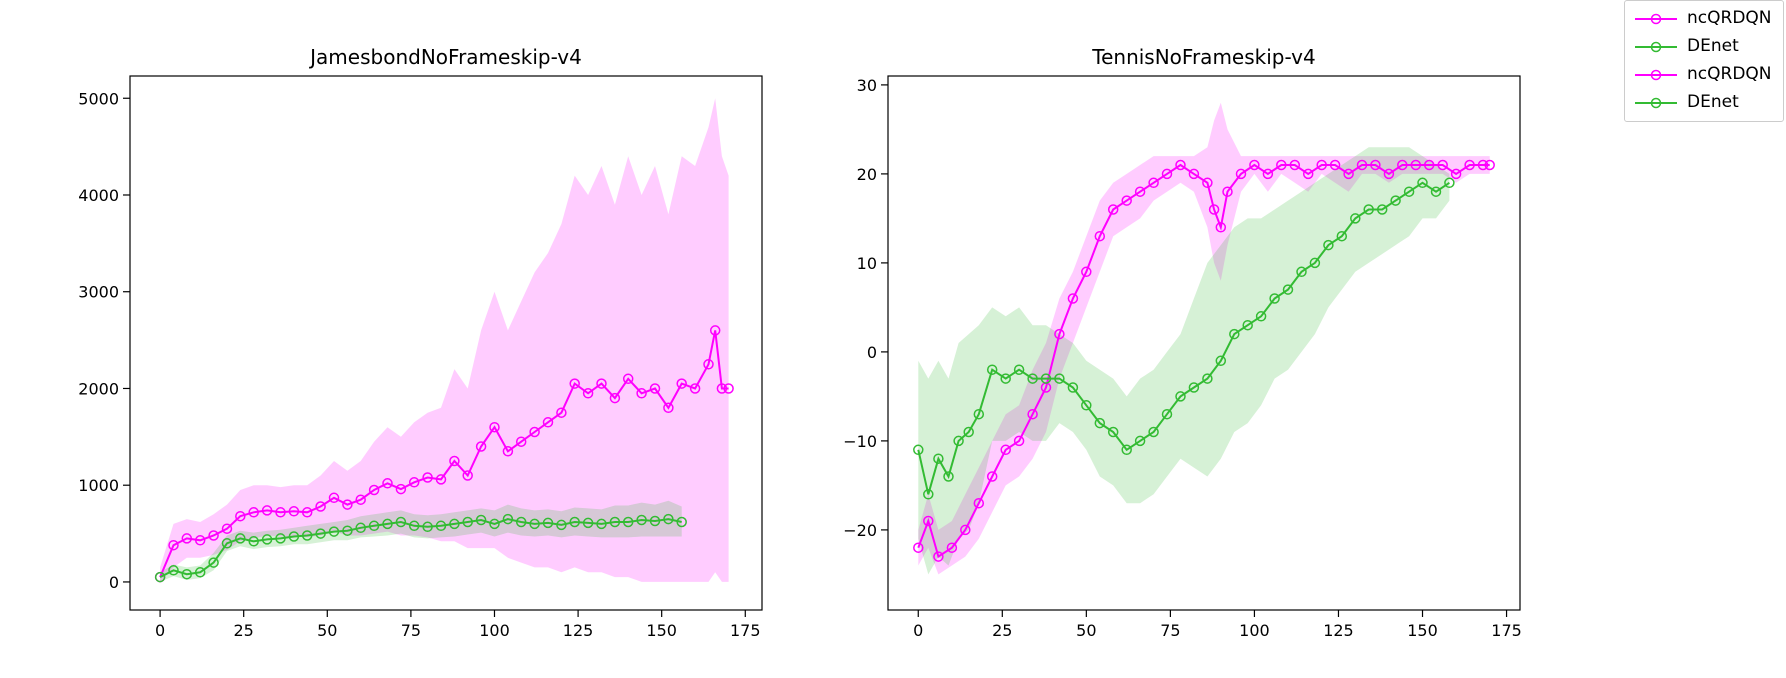  I want to click on chart-title: TennisNoFrameskip-v4, so click(1203, 57).